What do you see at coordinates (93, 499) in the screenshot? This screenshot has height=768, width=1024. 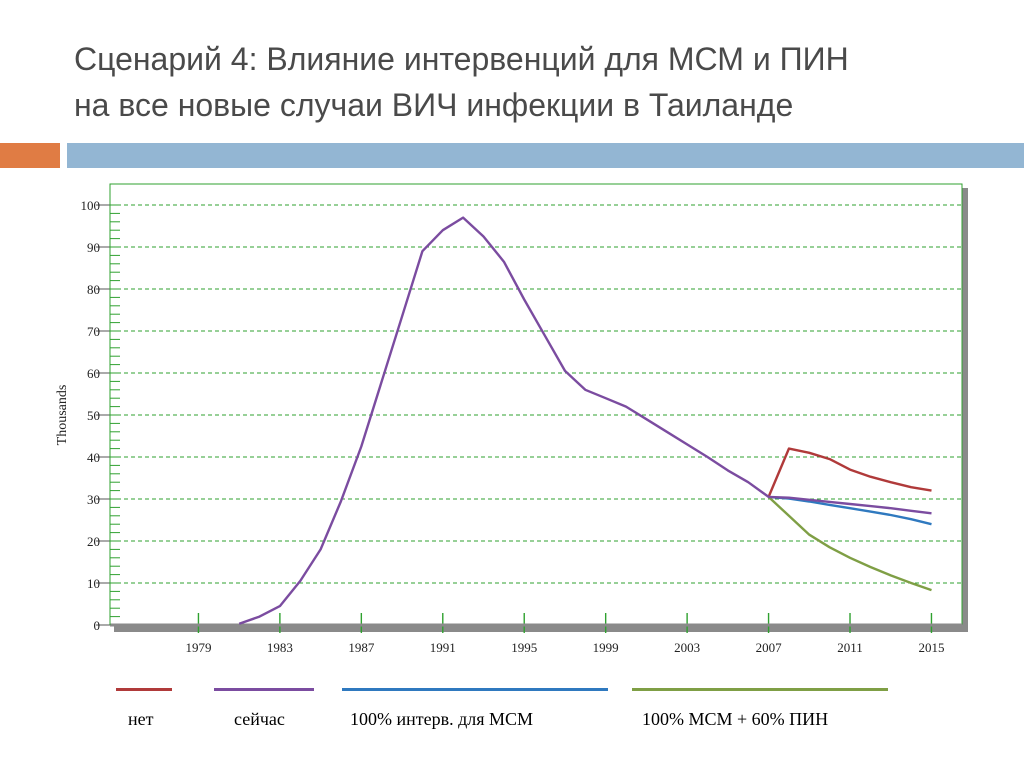 I see `y-tick-label: 30` at bounding box center [93, 499].